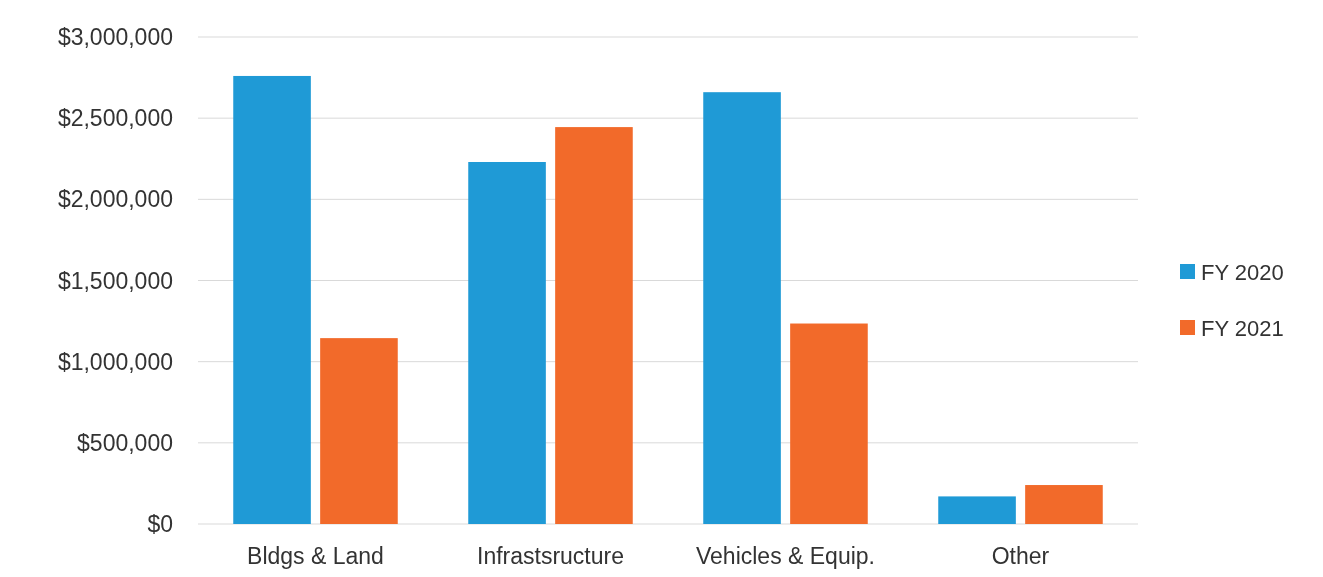 The image size is (1323, 577). What do you see at coordinates (125, 442) in the screenshot?
I see `y-tick-label: $500,000` at bounding box center [125, 442].